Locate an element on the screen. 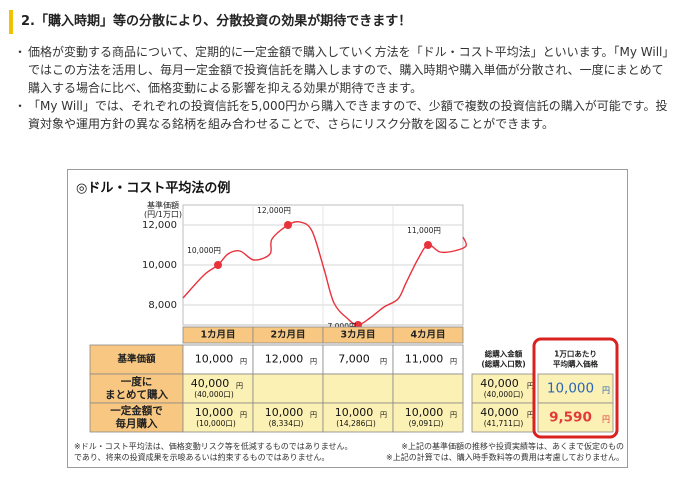  row-label: 一定金額で is located at coordinates (136, 410).